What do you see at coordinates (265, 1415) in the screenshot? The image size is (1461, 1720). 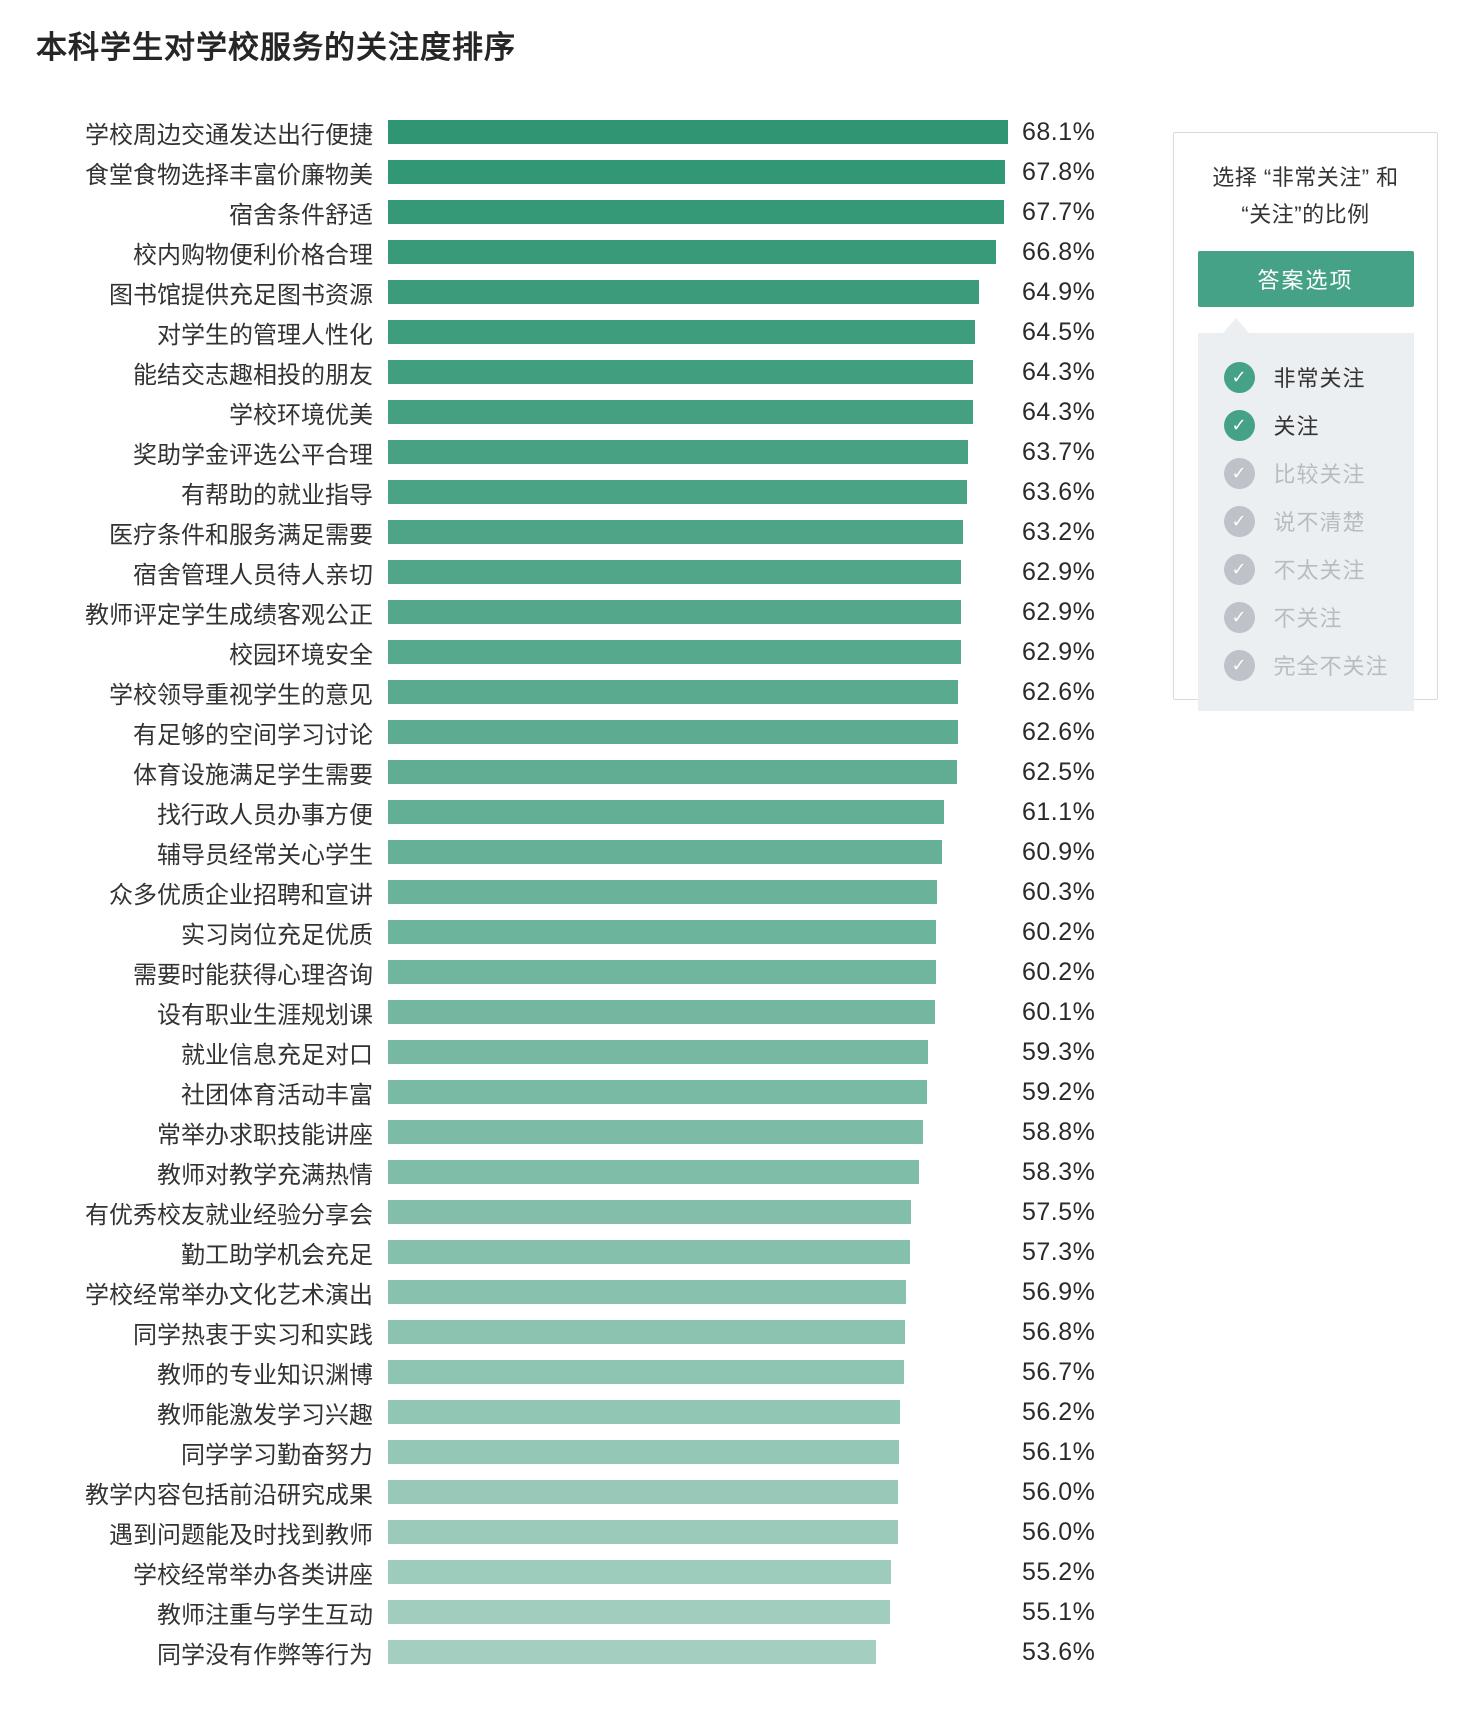 I see `bar-label: 教师能激发学习兴趣` at bounding box center [265, 1415].